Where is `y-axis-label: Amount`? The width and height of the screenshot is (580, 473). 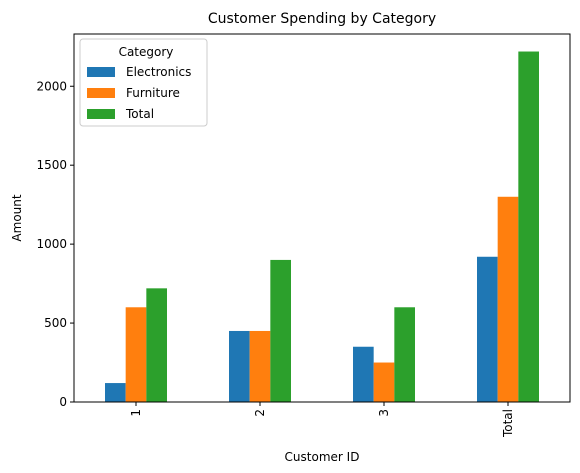
y-axis-label: Amount is located at coordinates (17, 217).